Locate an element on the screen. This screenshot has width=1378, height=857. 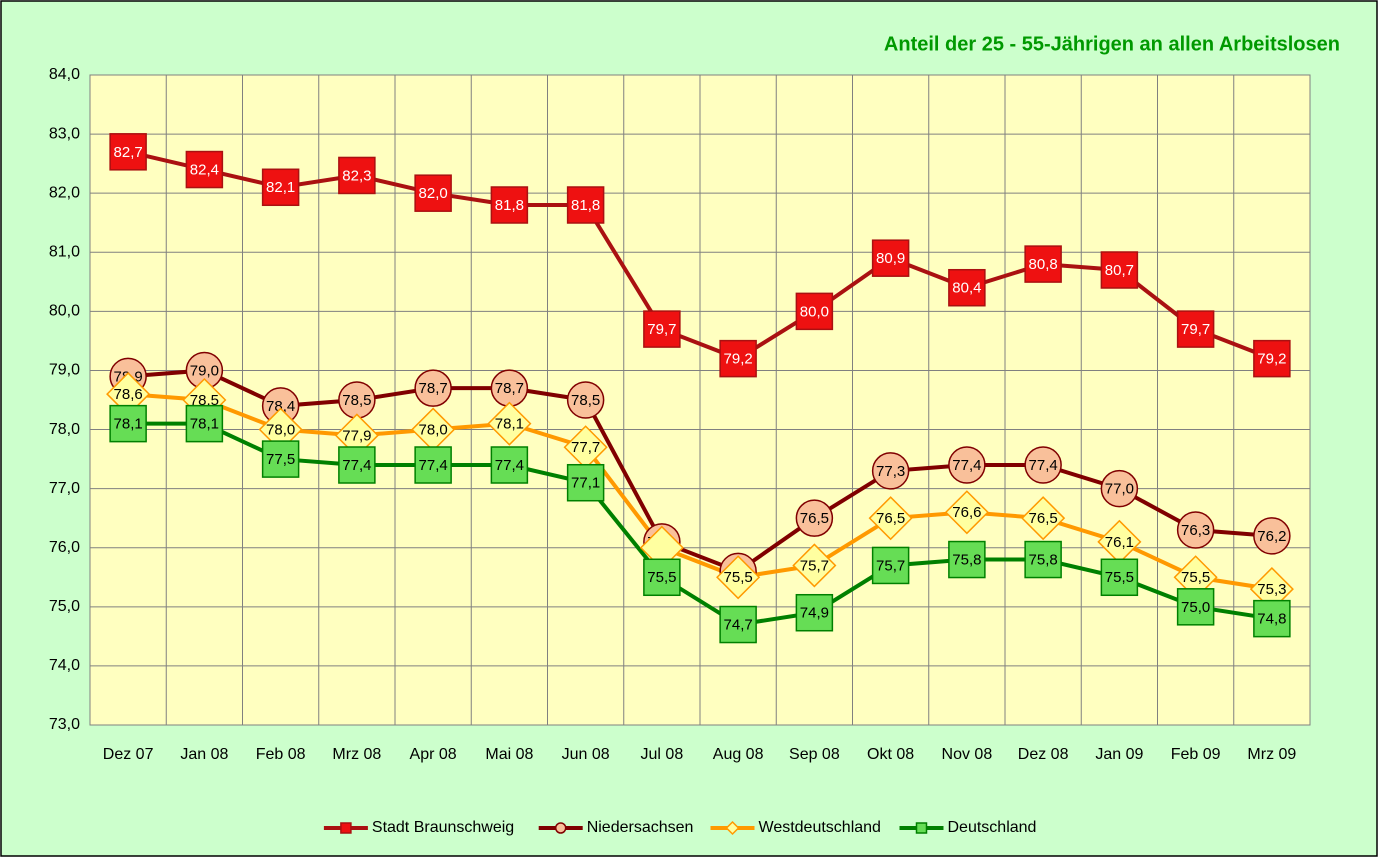
value-label: 82,3 is located at coordinates (356, 175).